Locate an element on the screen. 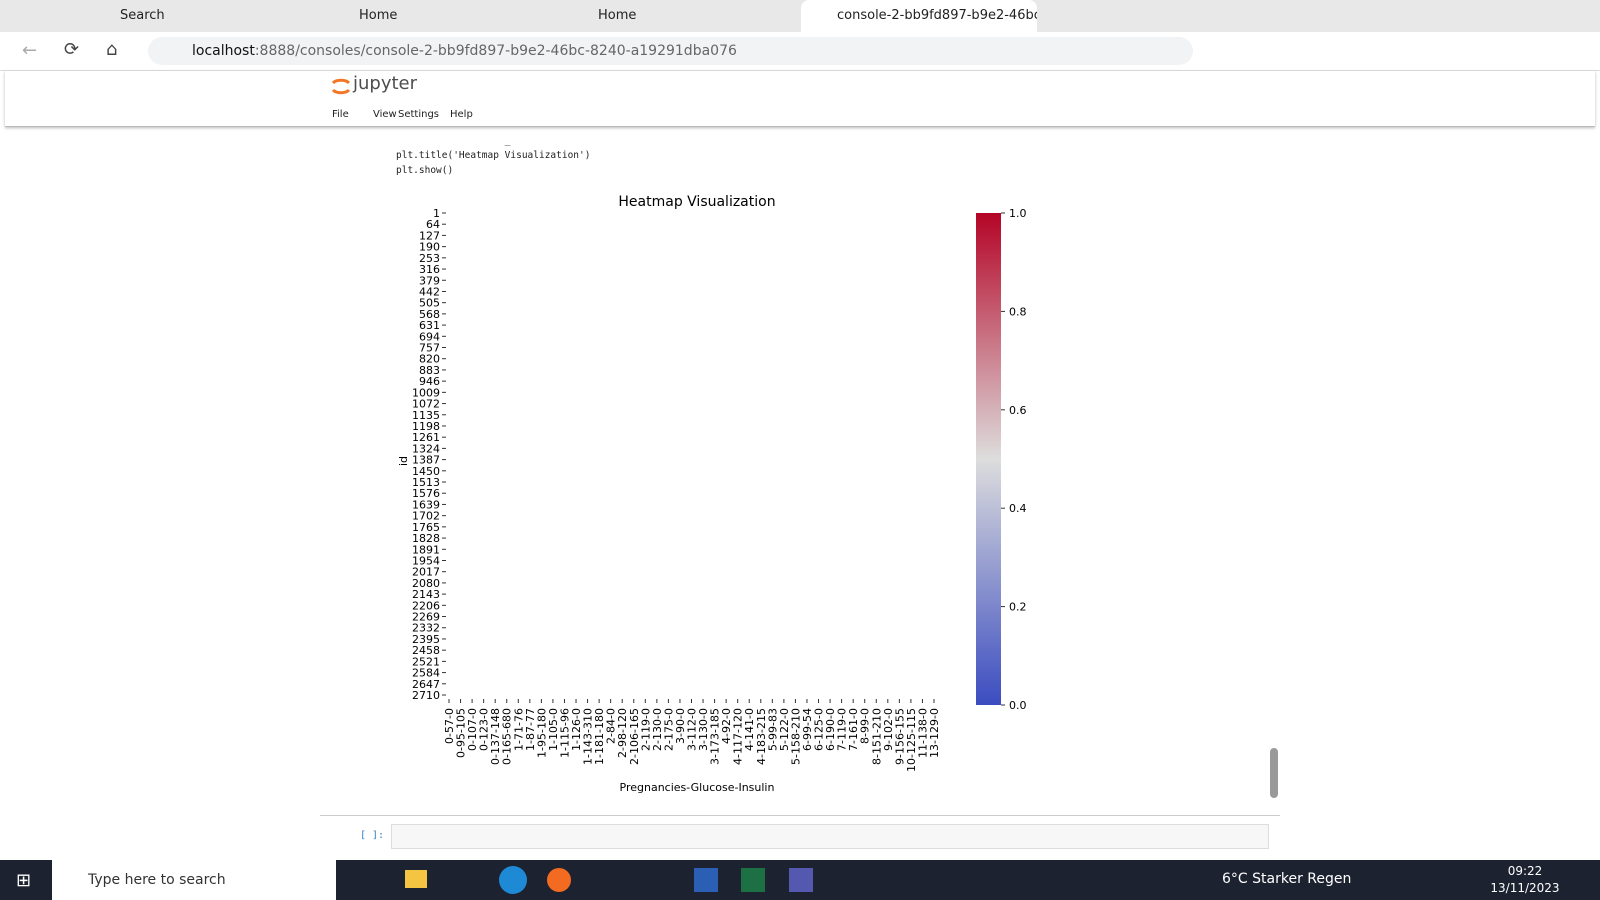 Image resolution: width=1600 pixels, height=900 pixels. y-tick-label: 1576 is located at coordinates (426, 493).